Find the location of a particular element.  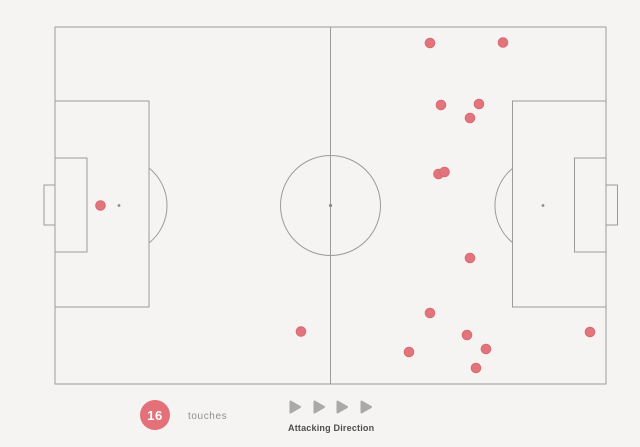

center-circle is located at coordinates (330, 205).